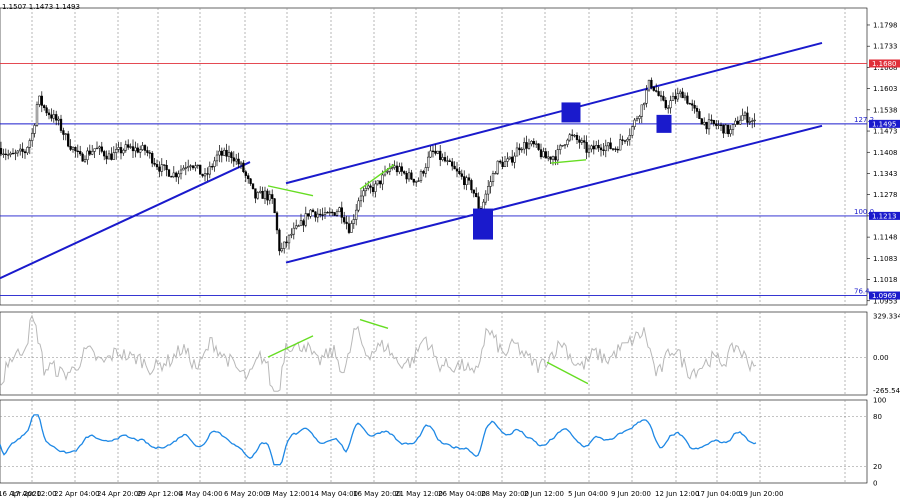 Image resolution: width=900 pixels, height=500 pixels. Describe the element at coordinates (862, 292) in the screenshot. I see `level-label: 76.4` at that location.